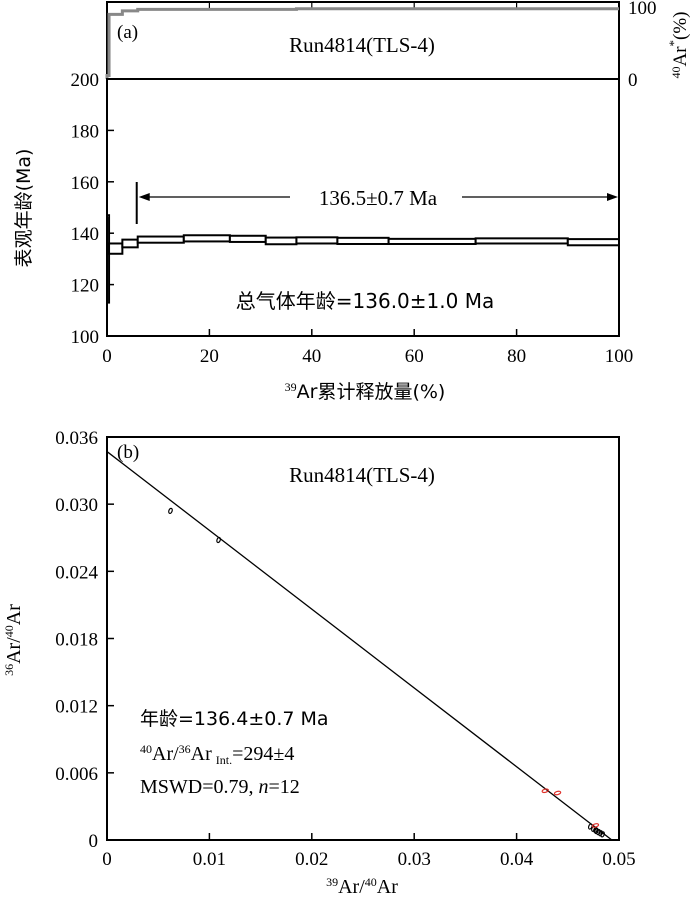 This screenshot has height=899, width=700. I want to click on svg-text: 40Ar*(%), so click(678, 44).